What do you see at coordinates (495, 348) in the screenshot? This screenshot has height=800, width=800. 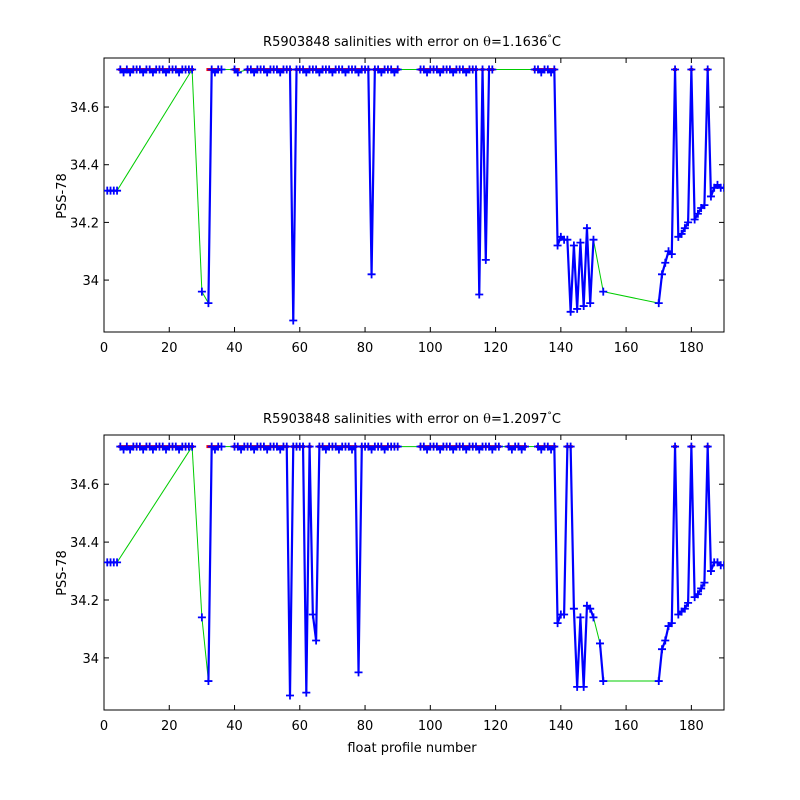 I see `x-tick-label: 120` at bounding box center [495, 348].